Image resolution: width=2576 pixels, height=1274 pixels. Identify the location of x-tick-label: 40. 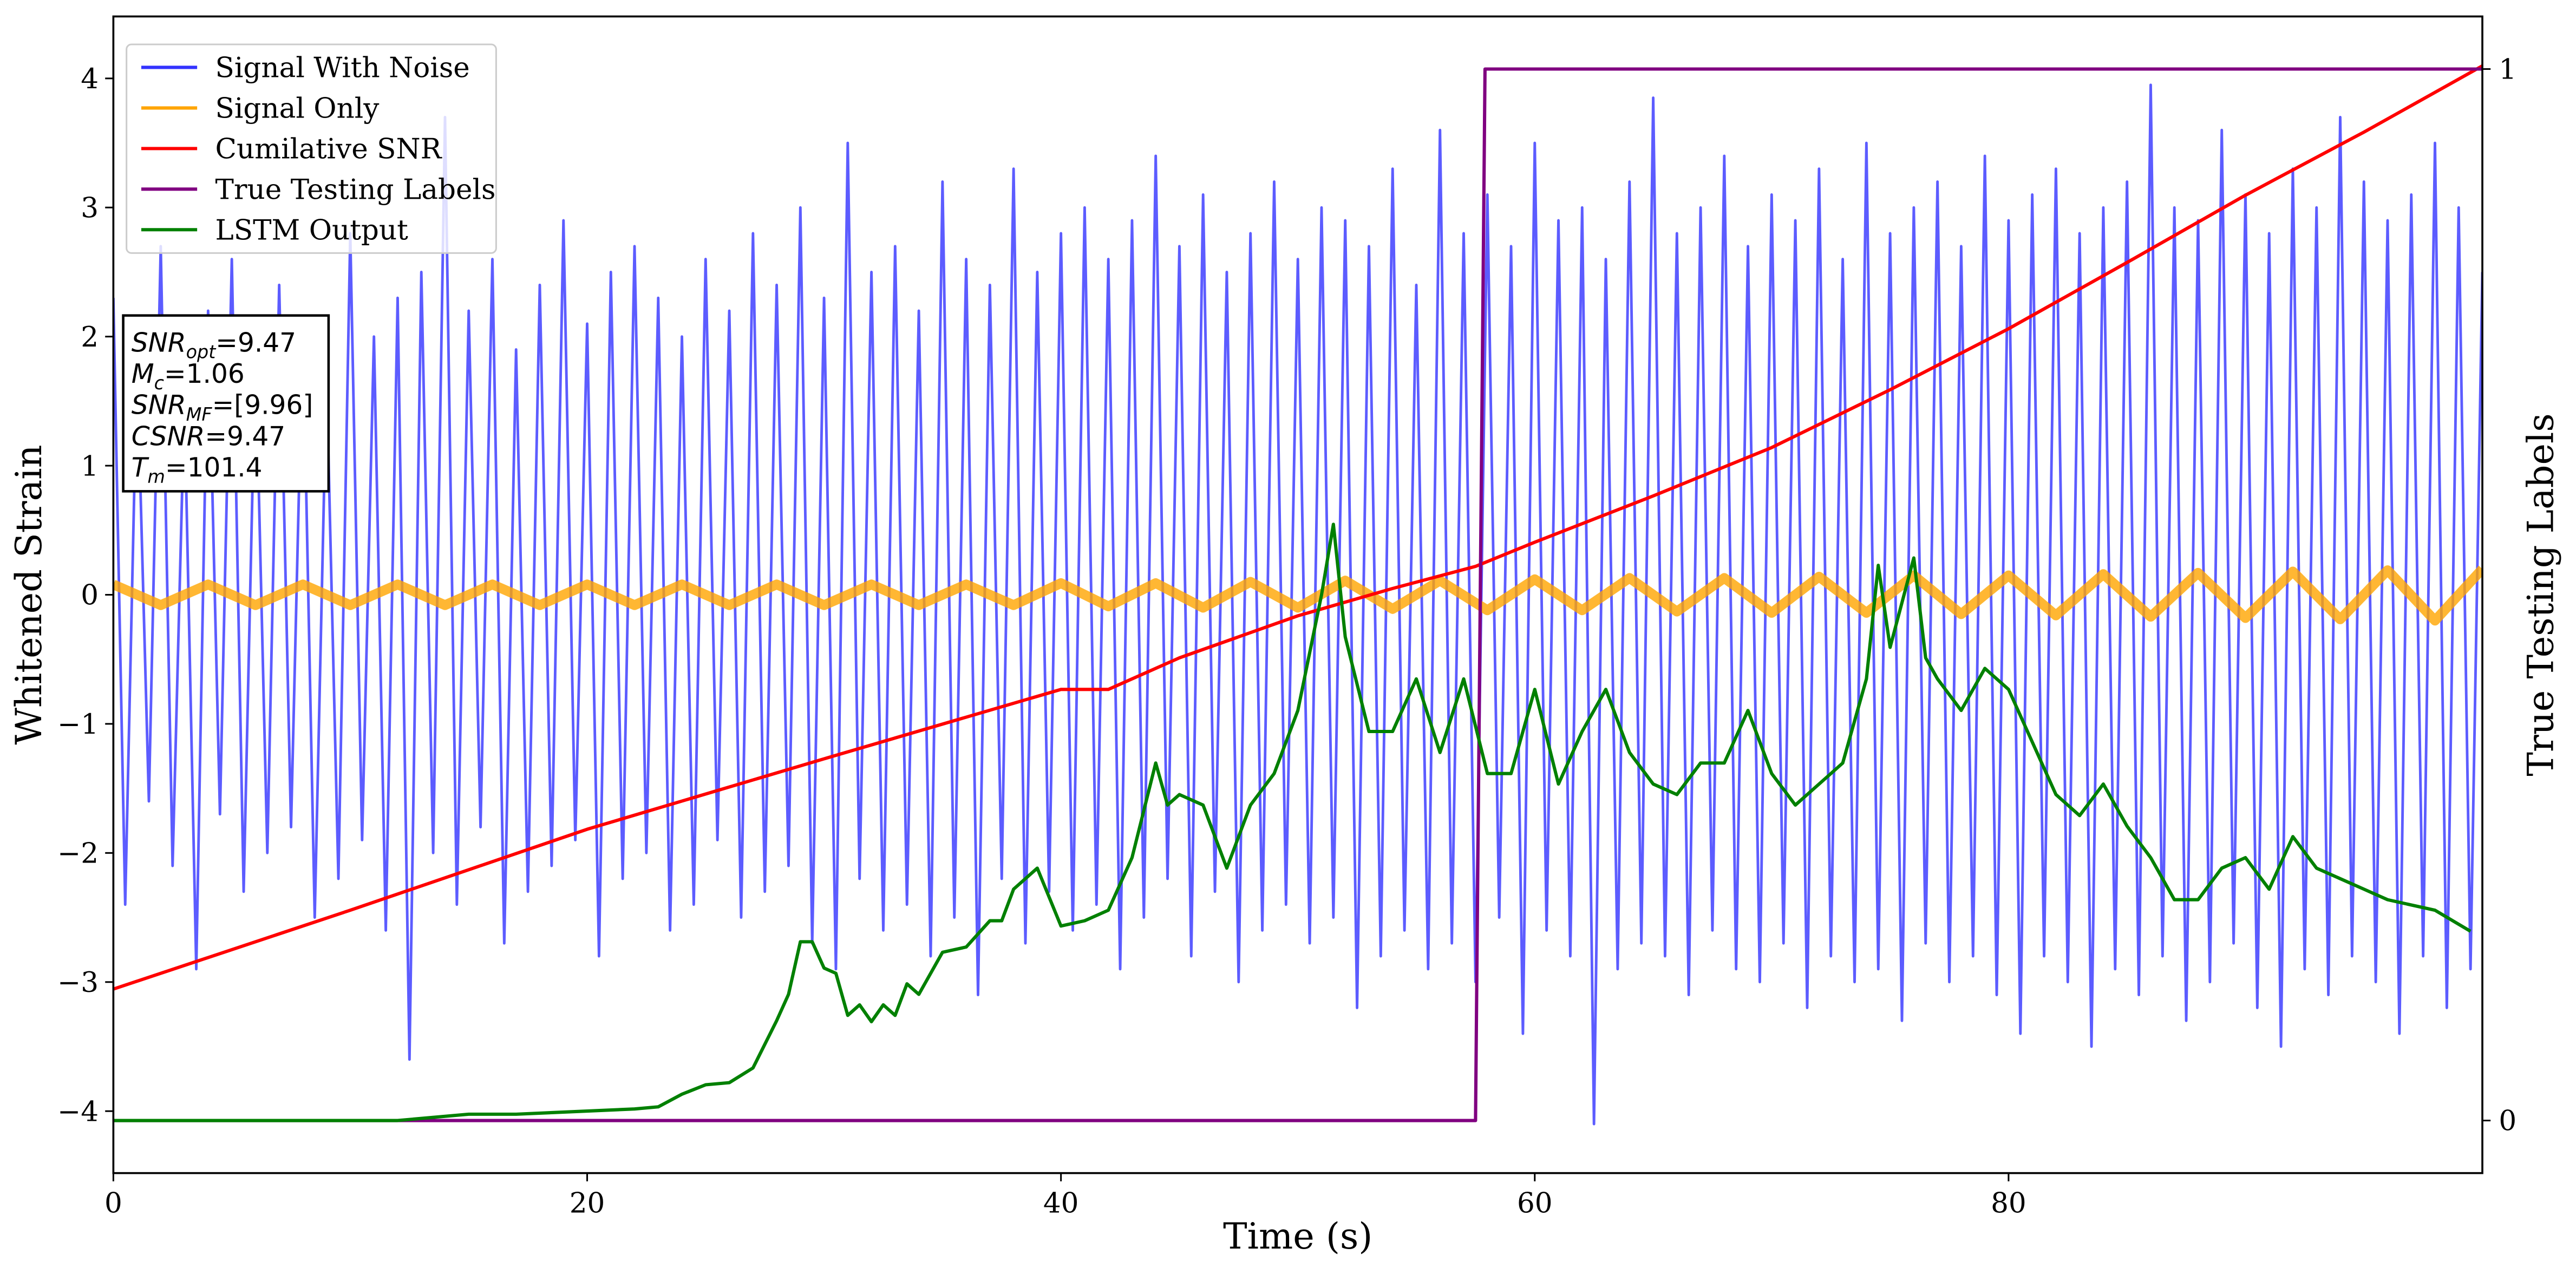
(1061, 1203).